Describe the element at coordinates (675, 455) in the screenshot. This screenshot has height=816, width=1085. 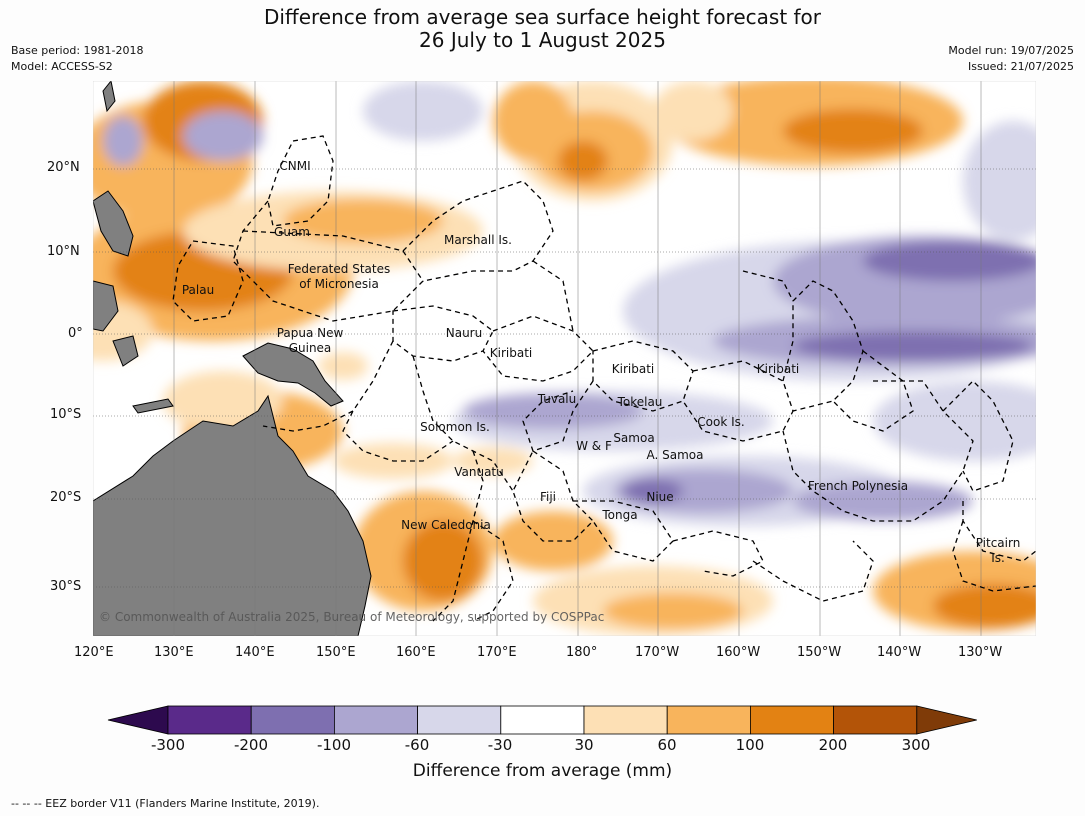
I see `label-asamoa: A. Samoa` at that location.